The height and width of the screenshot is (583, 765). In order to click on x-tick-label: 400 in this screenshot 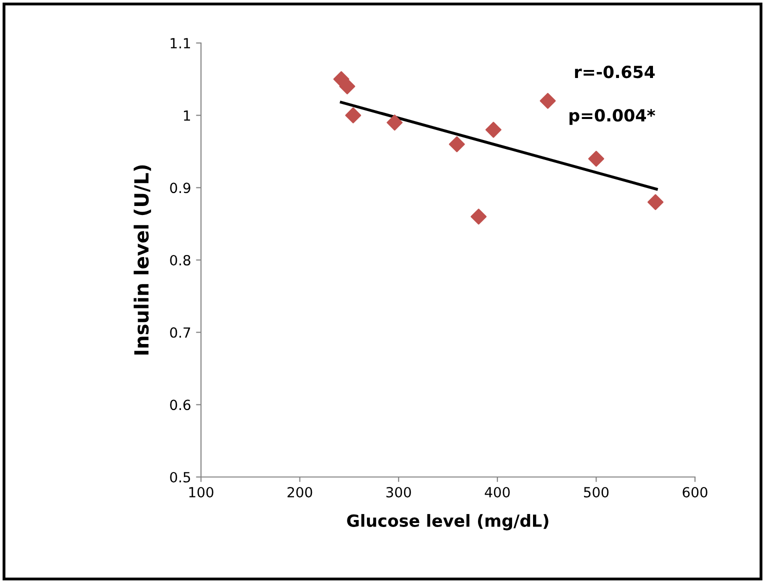, I will do `click(497, 492)`.